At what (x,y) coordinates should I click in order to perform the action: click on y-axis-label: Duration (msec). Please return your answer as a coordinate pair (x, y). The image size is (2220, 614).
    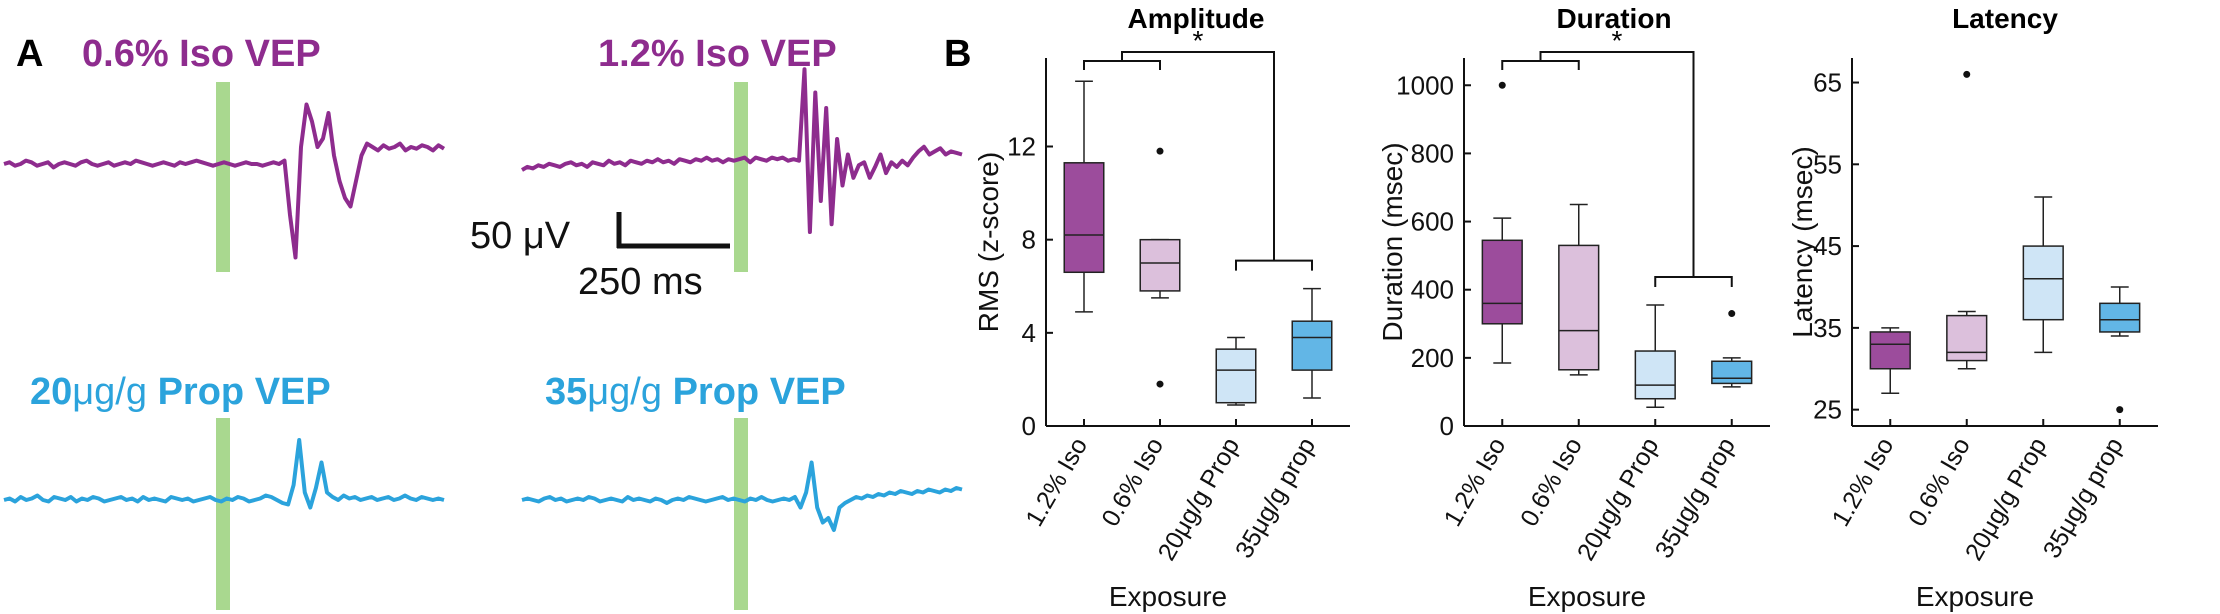
    Looking at the image, I should click on (1392, 241).